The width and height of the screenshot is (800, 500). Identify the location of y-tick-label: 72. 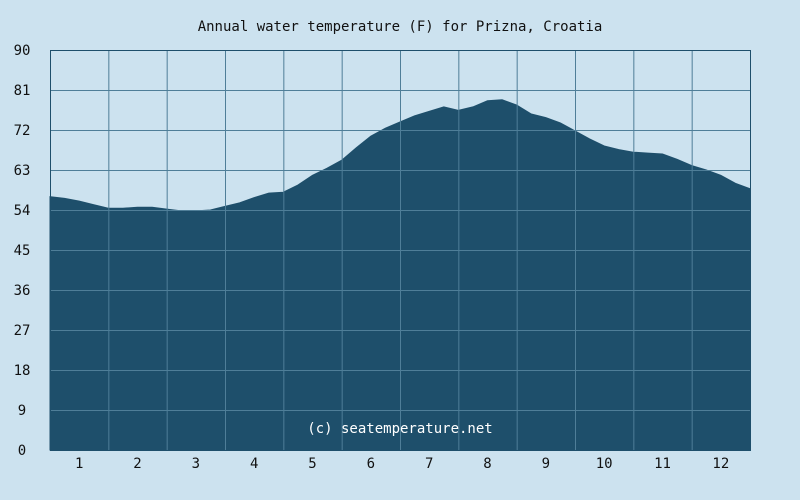
(22, 131).